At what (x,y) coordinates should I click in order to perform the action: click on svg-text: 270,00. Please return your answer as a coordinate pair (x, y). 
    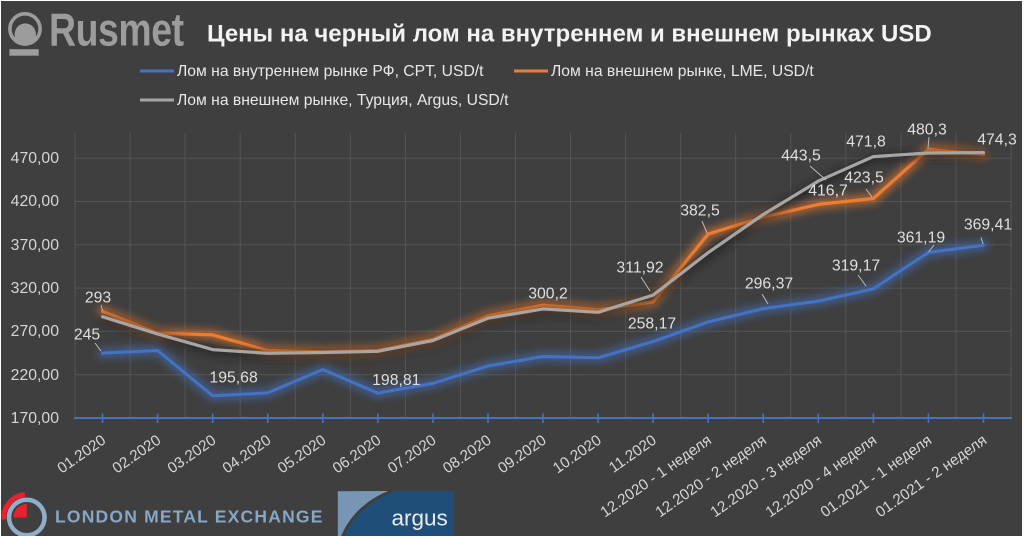
    Looking at the image, I should click on (35, 331).